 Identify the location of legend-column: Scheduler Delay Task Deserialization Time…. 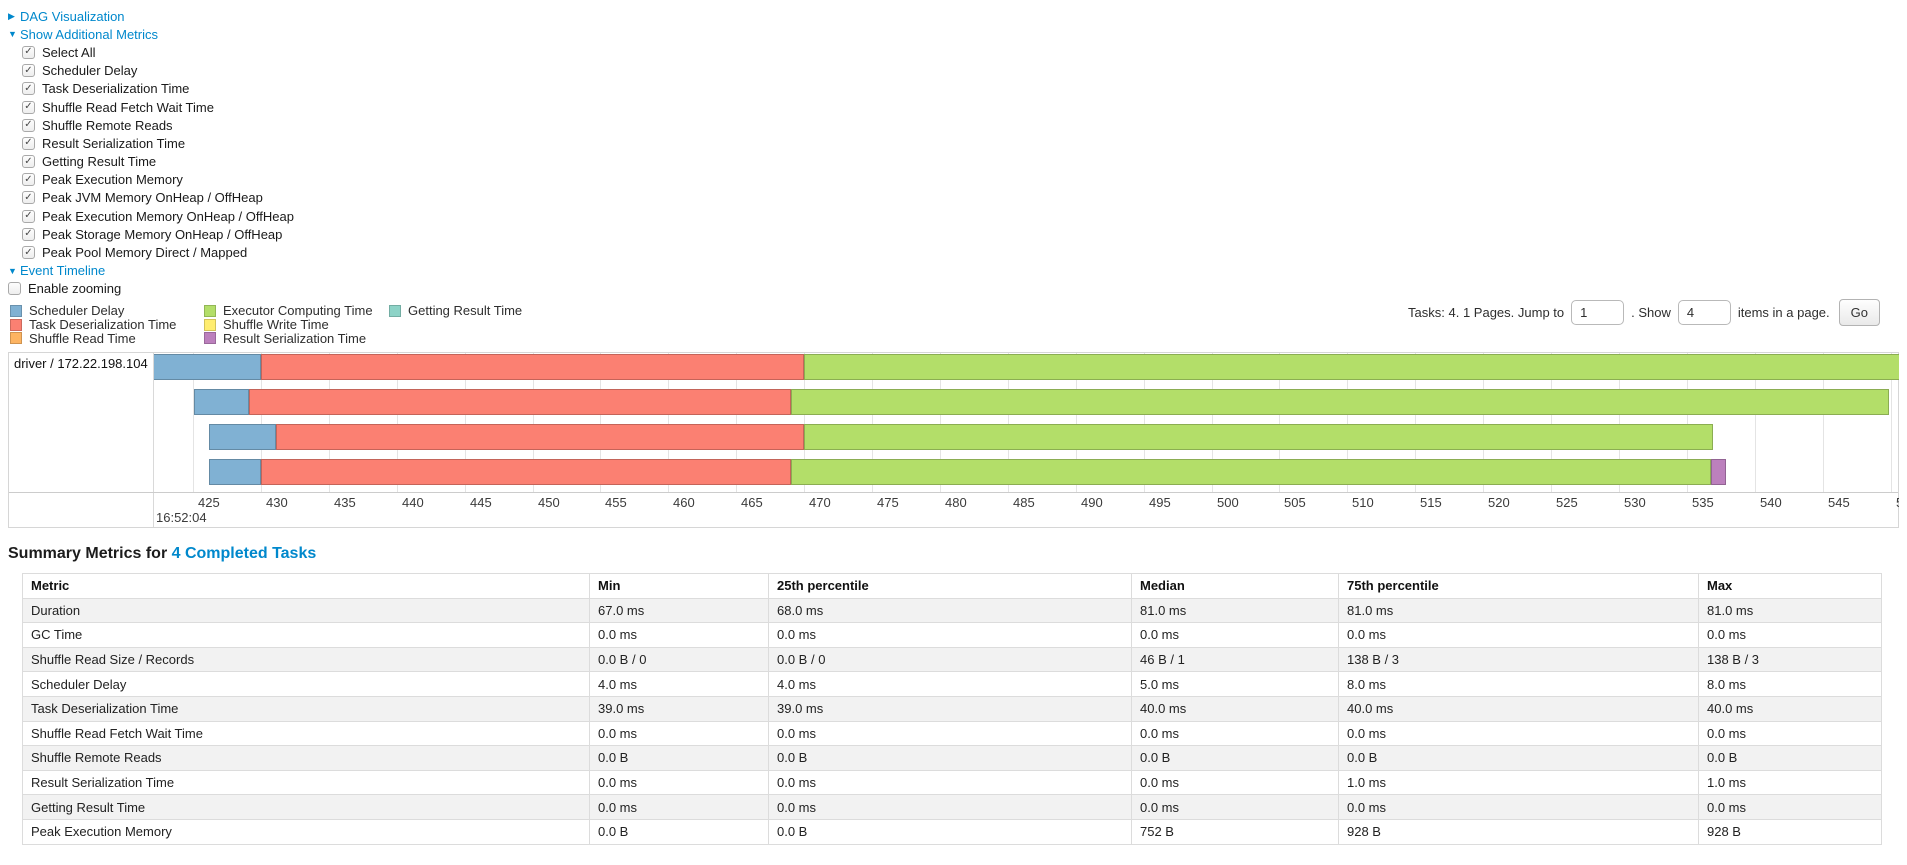
(107, 324).